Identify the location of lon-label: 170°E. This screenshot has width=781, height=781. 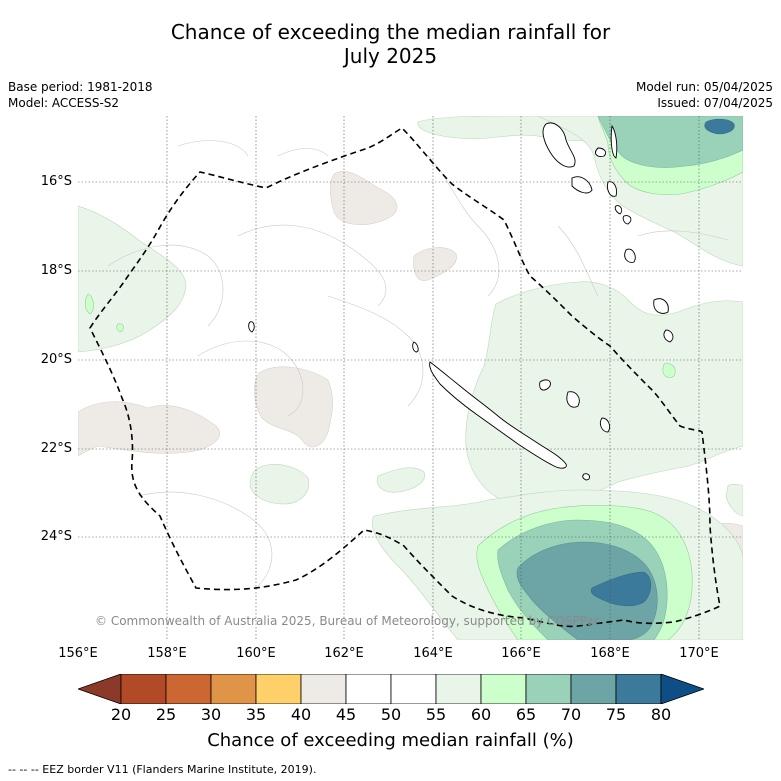
(699, 653).